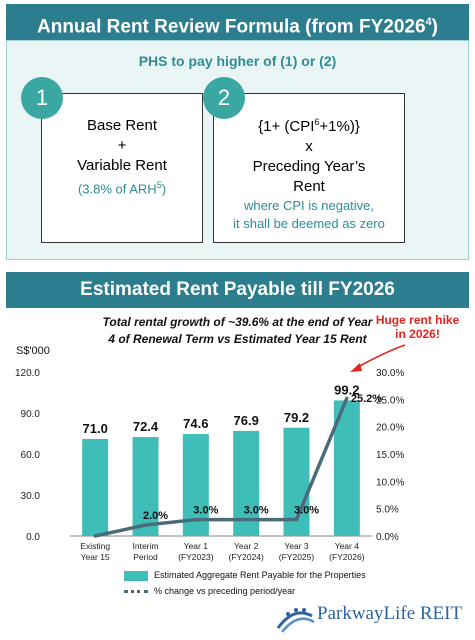 The width and height of the screenshot is (475, 640). I want to click on variable-rent-note: (3.8% of ARH5), so click(122, 187).